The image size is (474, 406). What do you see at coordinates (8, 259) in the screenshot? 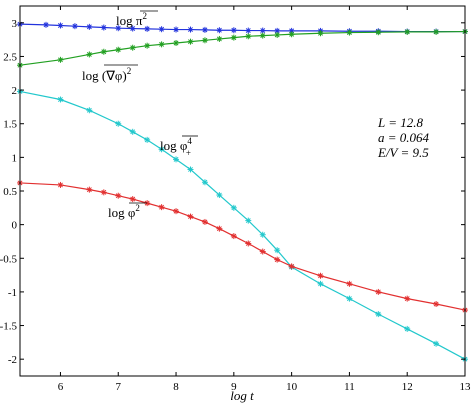
I see `y-tick-label: -0.5` at bounding box center [8, 259].